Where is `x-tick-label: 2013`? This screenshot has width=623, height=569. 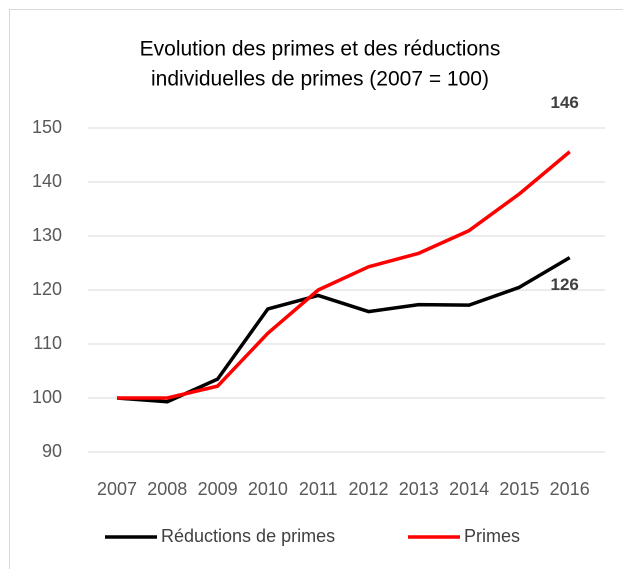 x-tick-label: 2013 is located at coordinates (419, 489).